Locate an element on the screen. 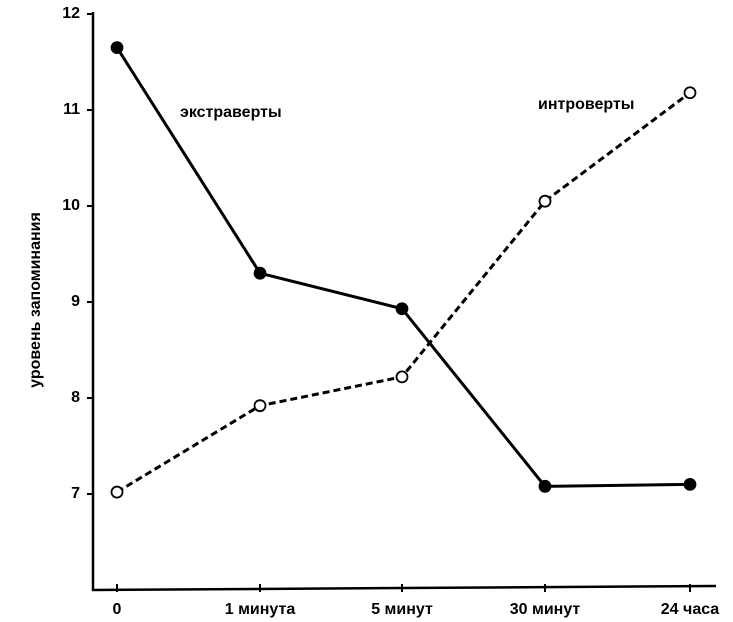  x-tick-label: 24 часа is located at coordinates (690, 609).